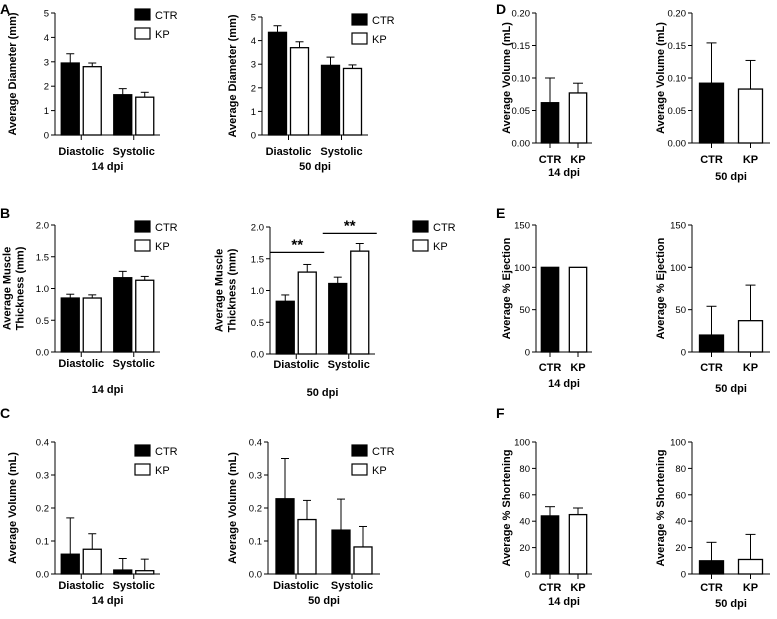 The image size is (777, 619). What do you see at coordinates (524, 310) in the screenshot?
I see `y-tick-label: 50` at bounding box center [524, 310].